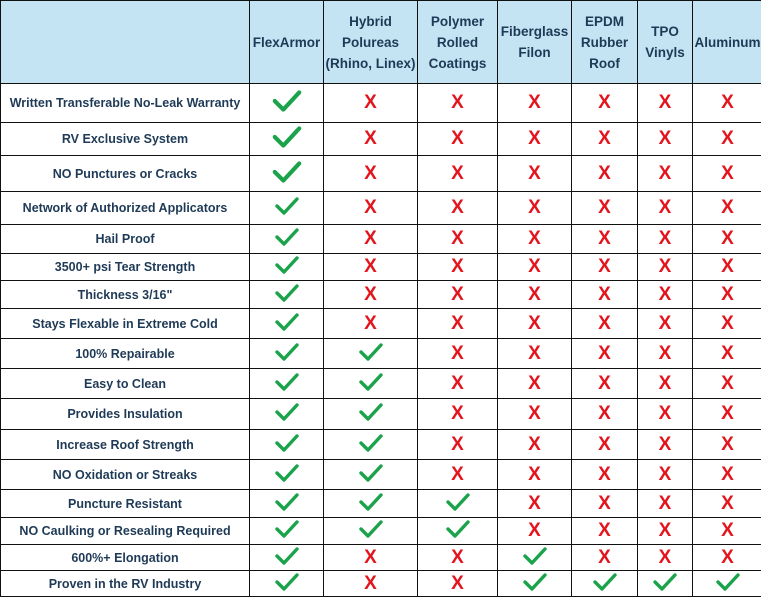 The height and width of the screenshot is (597, 761). What do you see at coordinates (125, 239) in the screenshot?
I see `feature-label: Hail Proof` at bounding box center [125, 239].